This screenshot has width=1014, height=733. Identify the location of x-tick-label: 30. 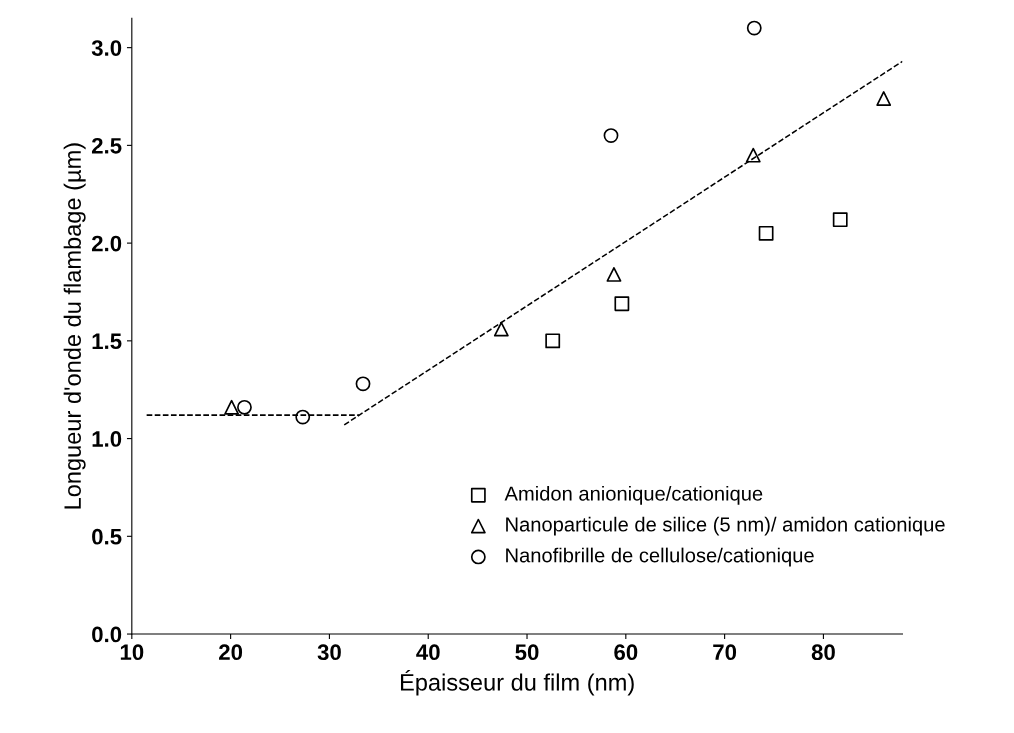
(329, 652).